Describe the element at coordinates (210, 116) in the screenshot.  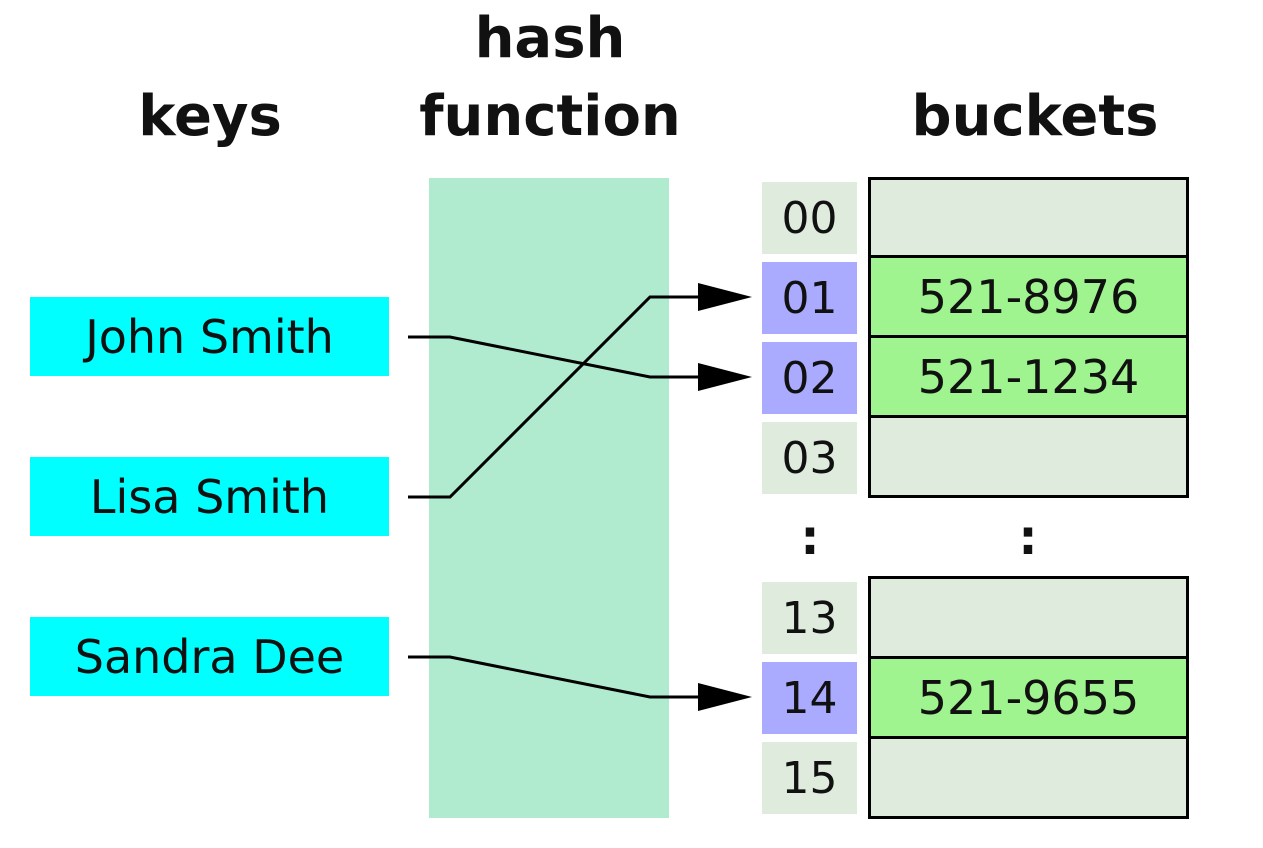
I see `keys-heading: keys` at that location.